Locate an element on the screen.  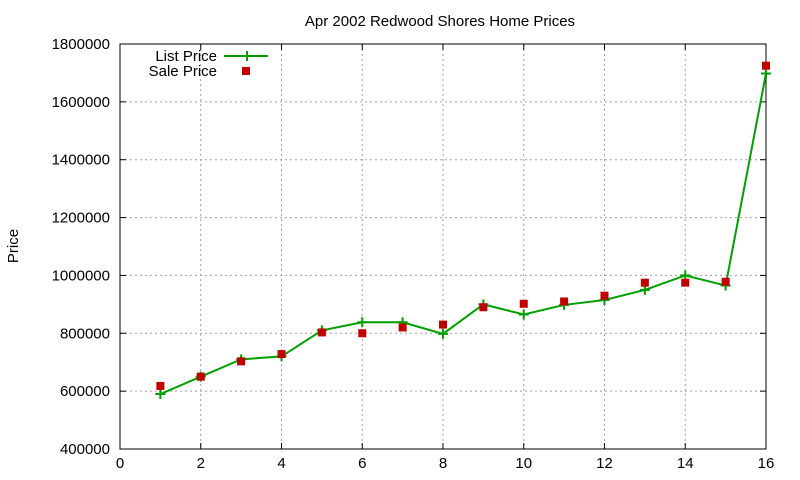
legend-marker-sale-price is located at coordinates (246, 71).